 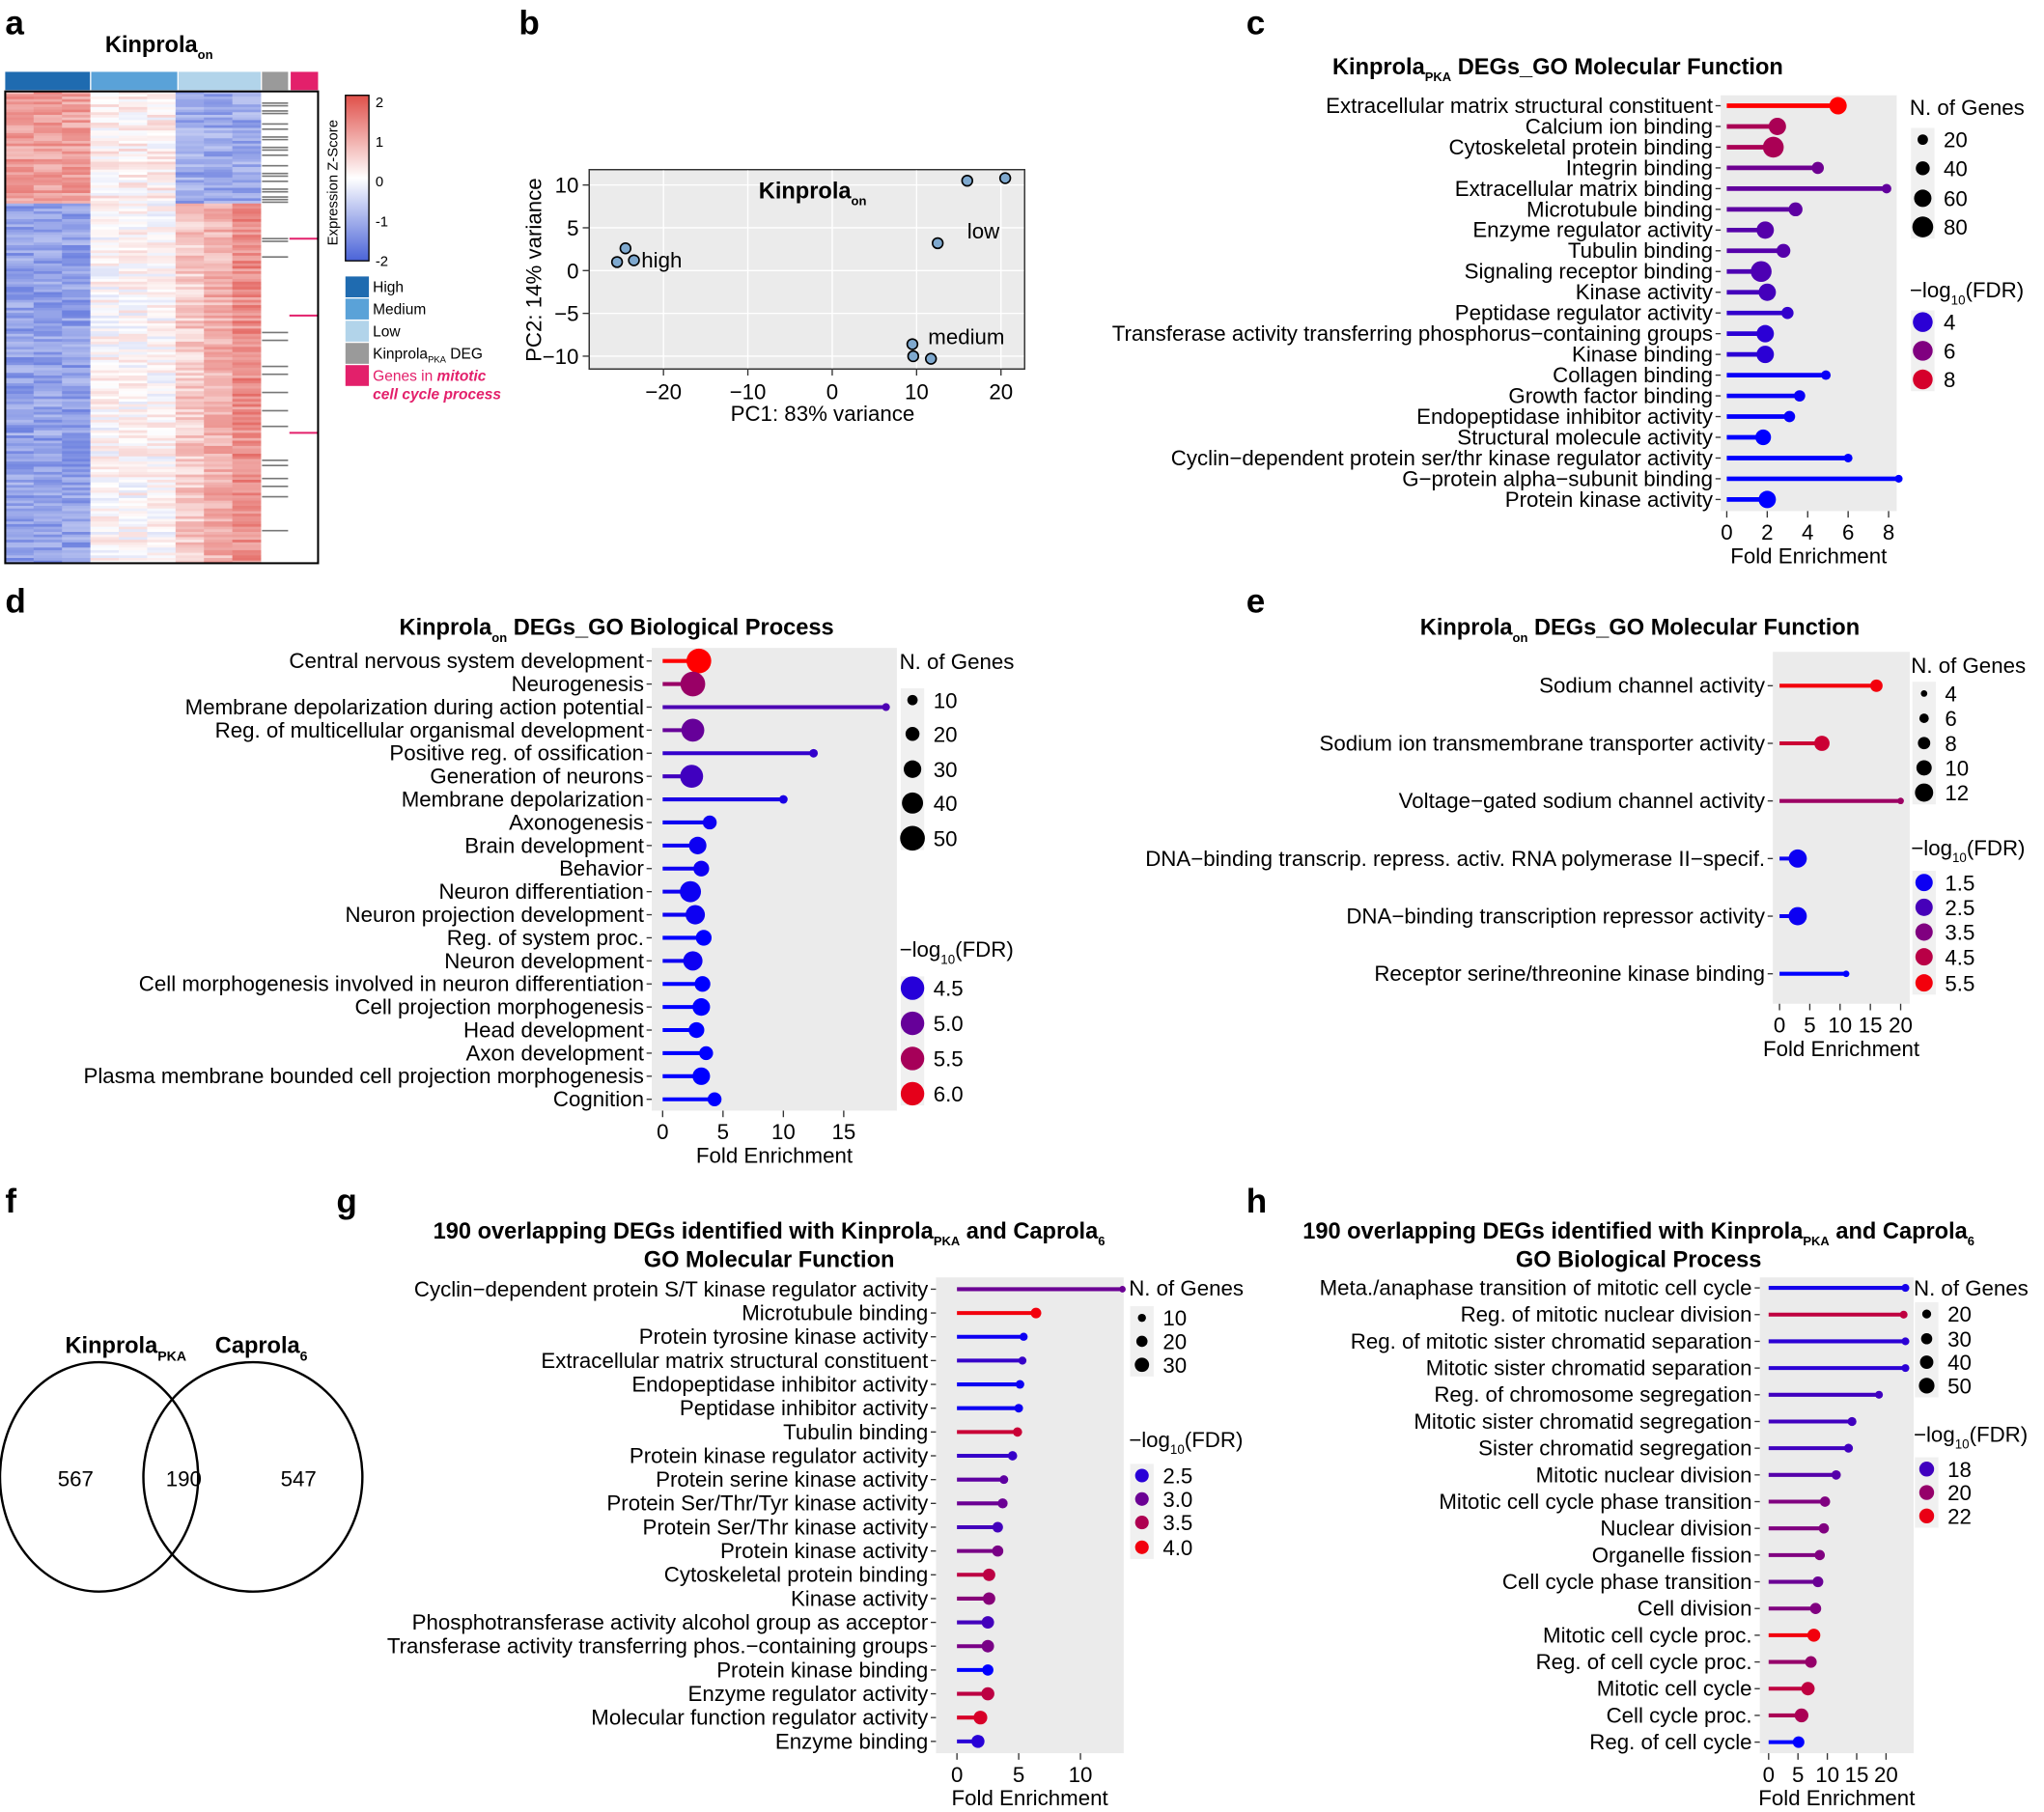 I want to click on size-legend-label: 30, so click(x=1960, y=1339).